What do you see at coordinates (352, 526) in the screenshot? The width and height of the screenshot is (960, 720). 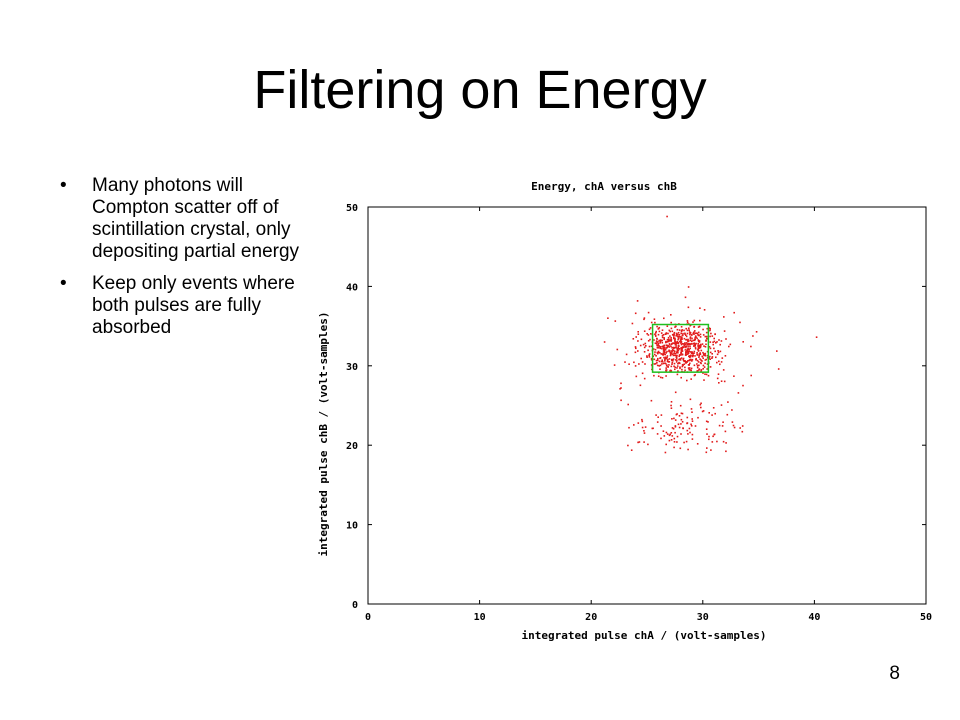 I see `y-tick-label: 10` at bounding box center [352, 526].